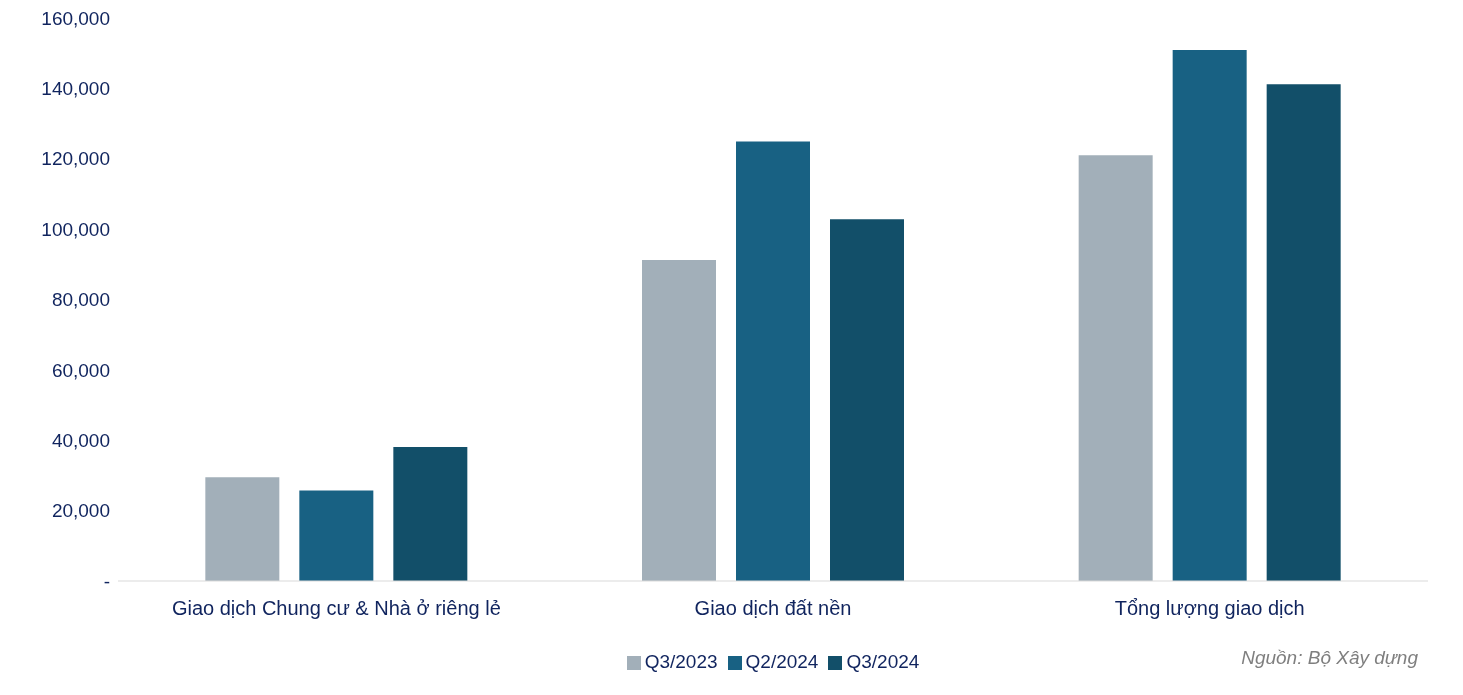 The width and height of the screenshot is (1463, 695). What do you see at coordinates (681, 661) in the screenshot?
I see `legend-label: Q3/2023` at bounding box center [681, 661].